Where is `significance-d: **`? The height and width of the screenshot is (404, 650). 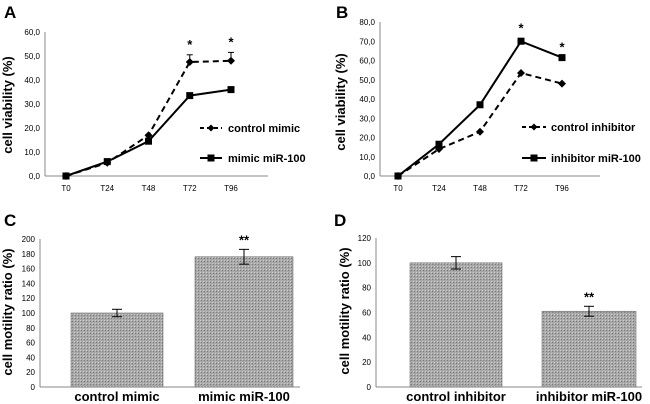
significance-d: ** is located at coordinates (589, 296).